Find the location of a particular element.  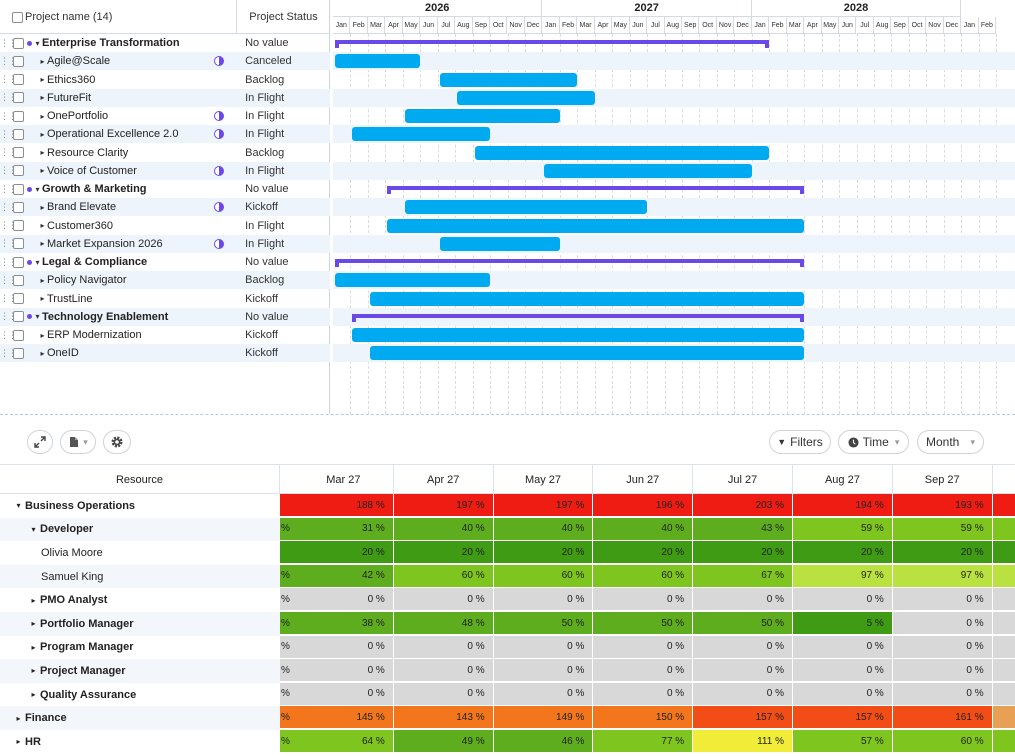

project-row: ⋮⋮ ▸ OnePortfolio In Flight is located at coordinates (165, 116).